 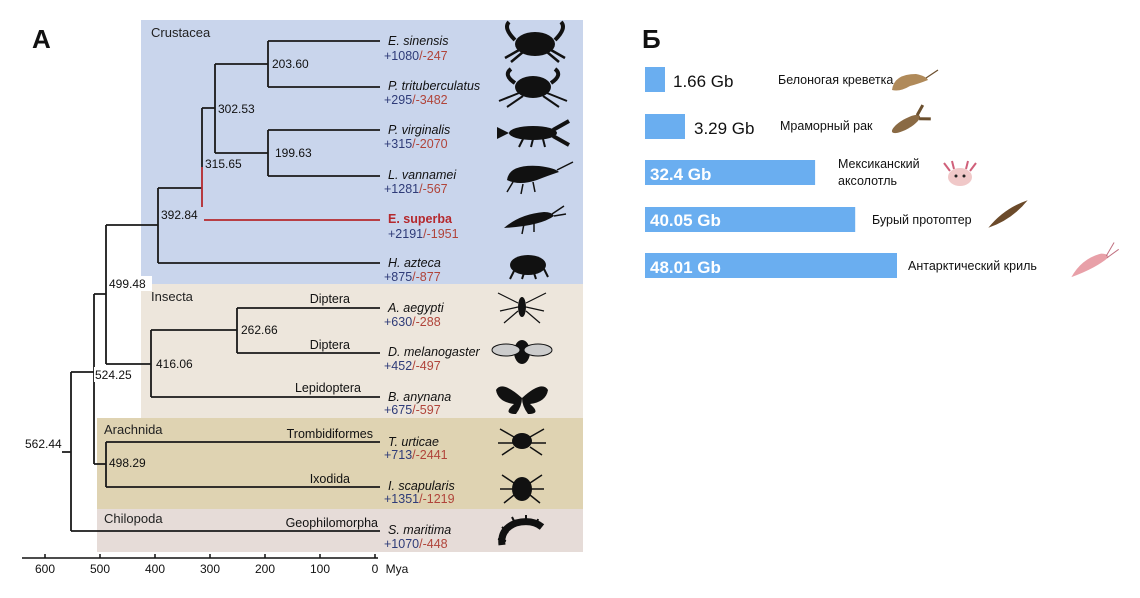 I want to click on time-axis, so click(x=200, y=556).